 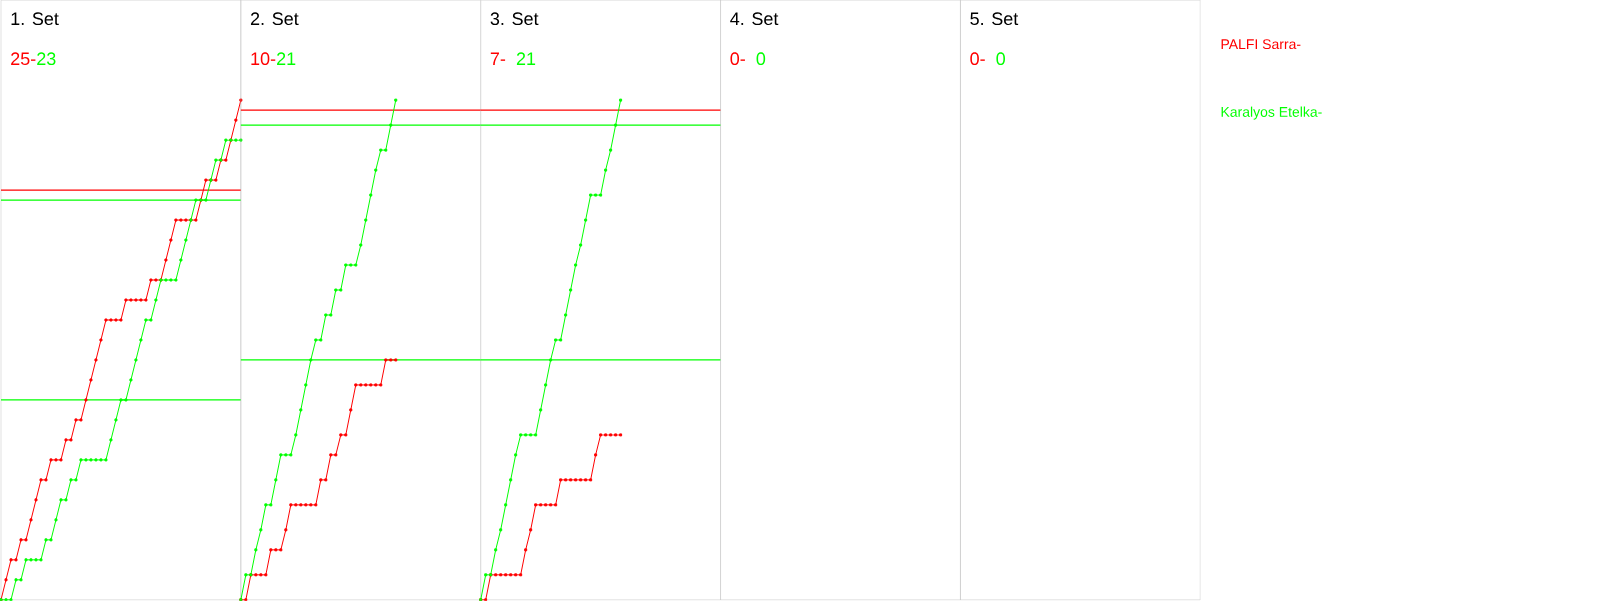 I want to click on text: 25-, so click(x=23, y=59).